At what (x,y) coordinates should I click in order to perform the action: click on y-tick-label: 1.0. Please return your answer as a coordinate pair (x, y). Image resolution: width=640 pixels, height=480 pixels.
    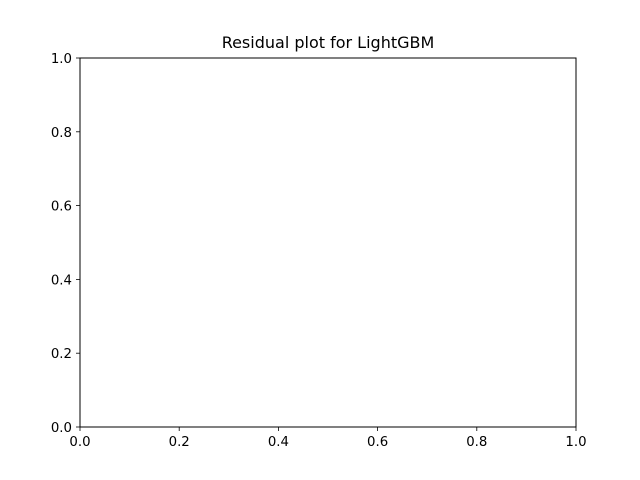
    Looking at the image, I should click on (61, 59).